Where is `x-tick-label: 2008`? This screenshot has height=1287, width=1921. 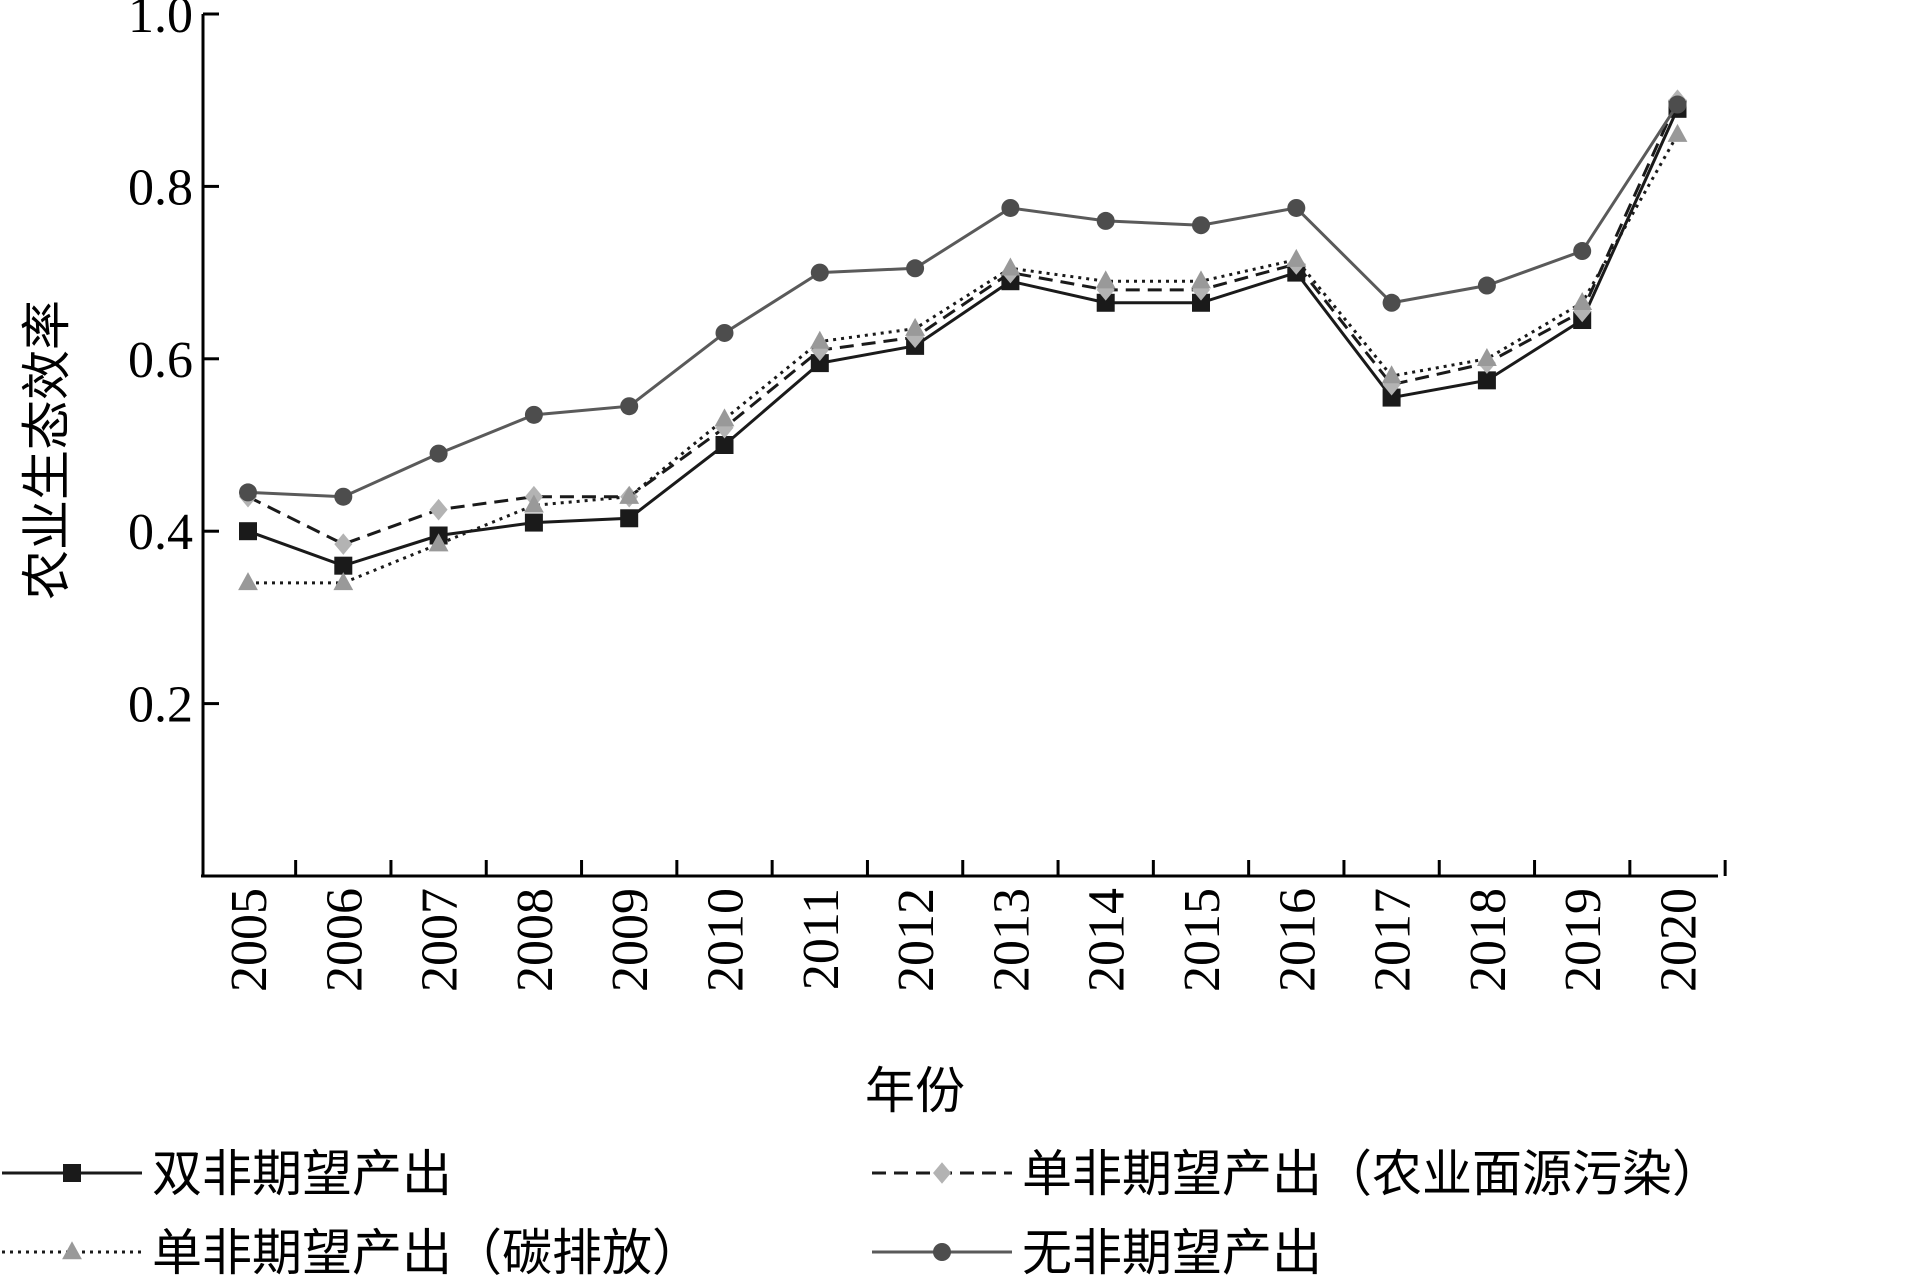
x-tick-label: 2008 is located at coordinates (535, 940).